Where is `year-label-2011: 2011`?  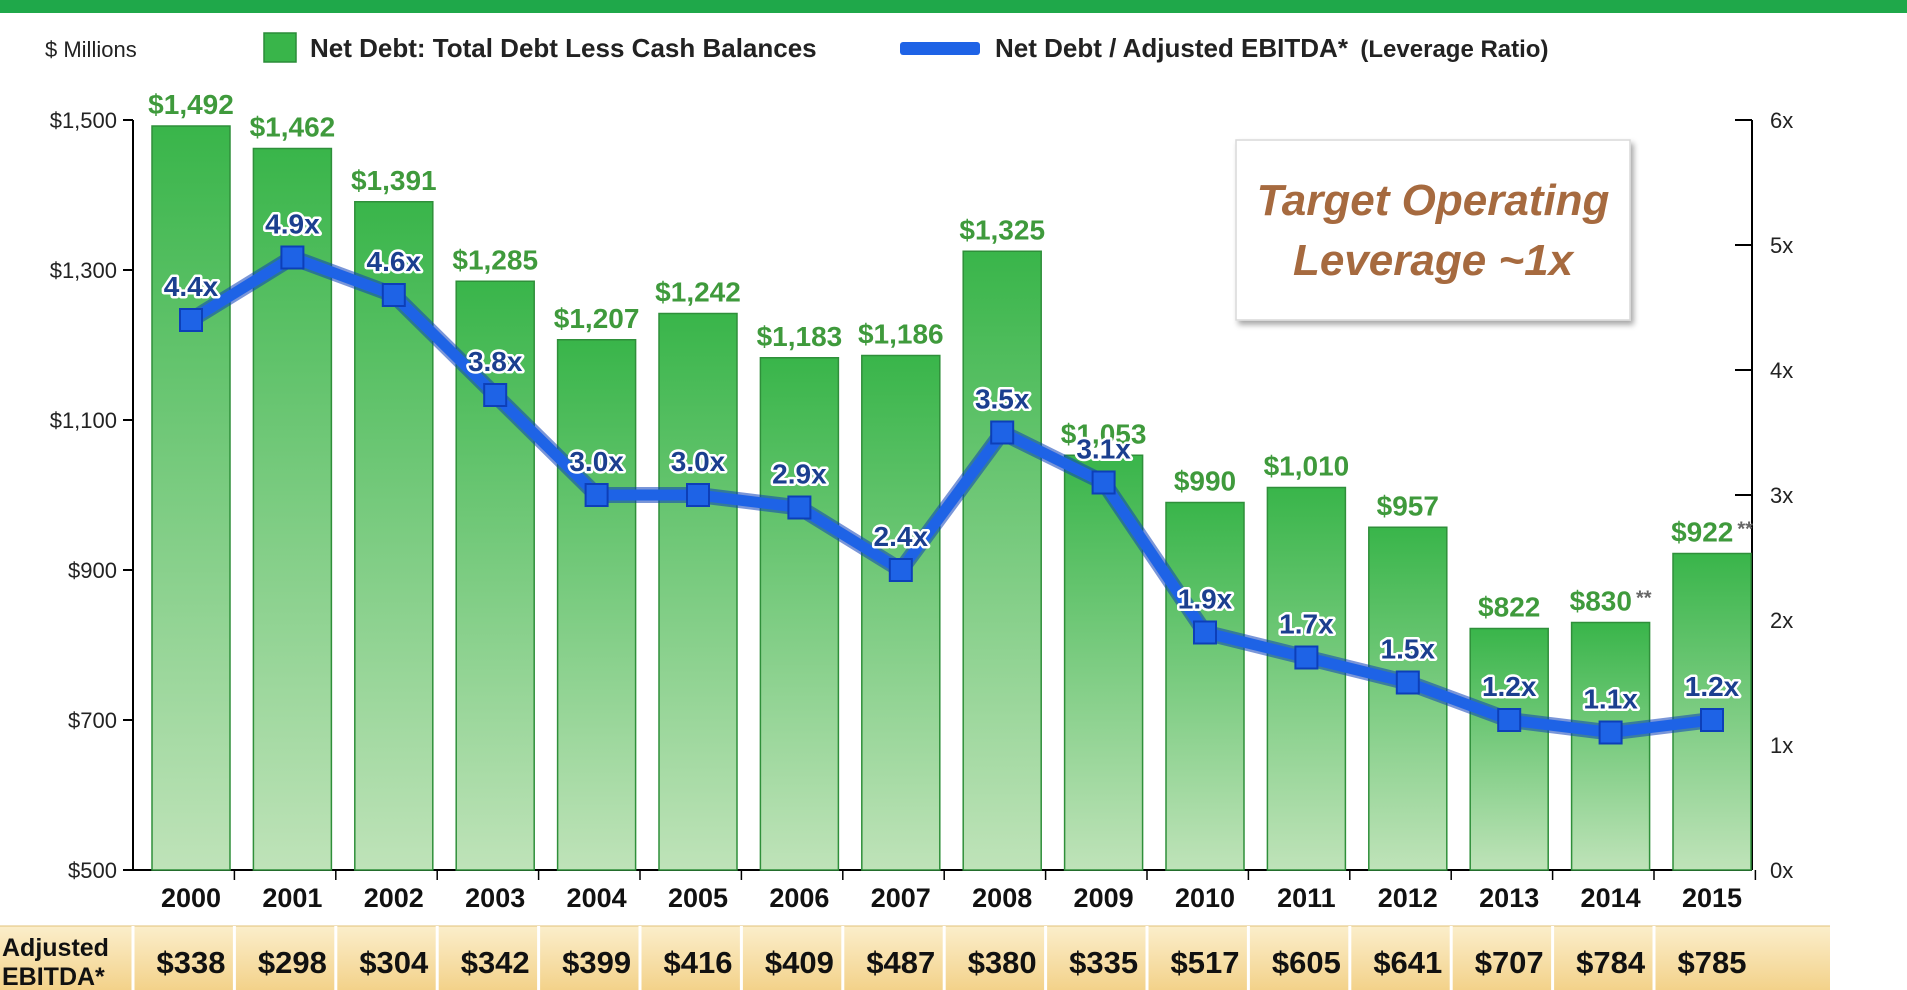
year-label-2011: 2011 is located at coordinates (1306, 898).